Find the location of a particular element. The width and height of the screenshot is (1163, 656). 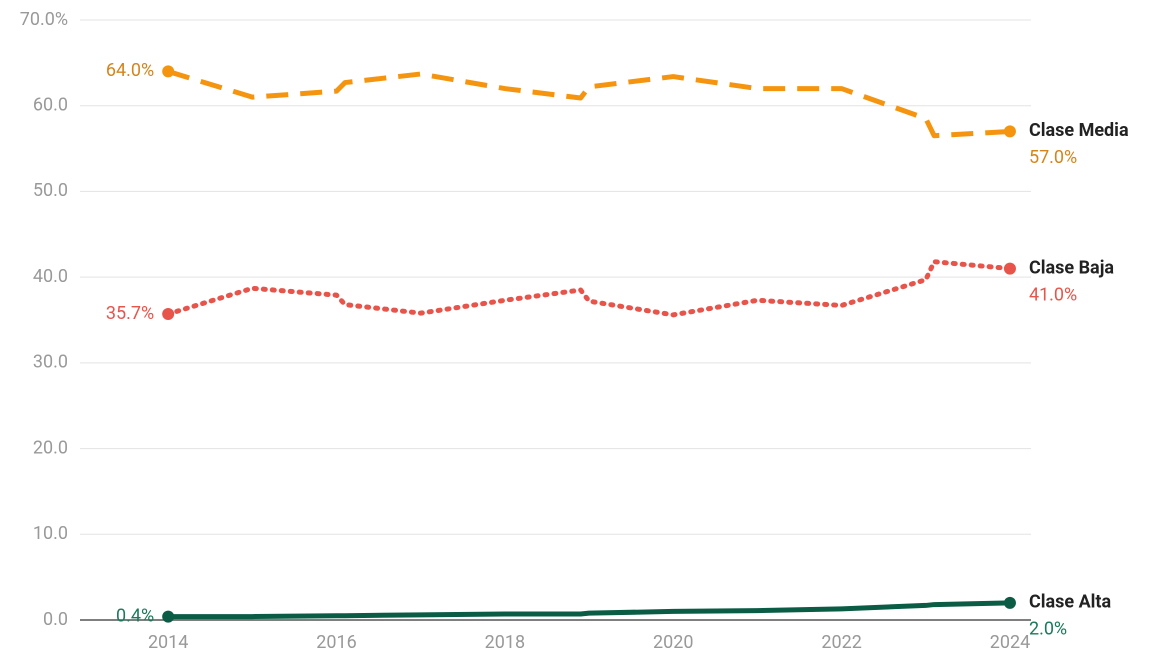

y-tick-label: 10.0 is located at coordinates (50, 533).